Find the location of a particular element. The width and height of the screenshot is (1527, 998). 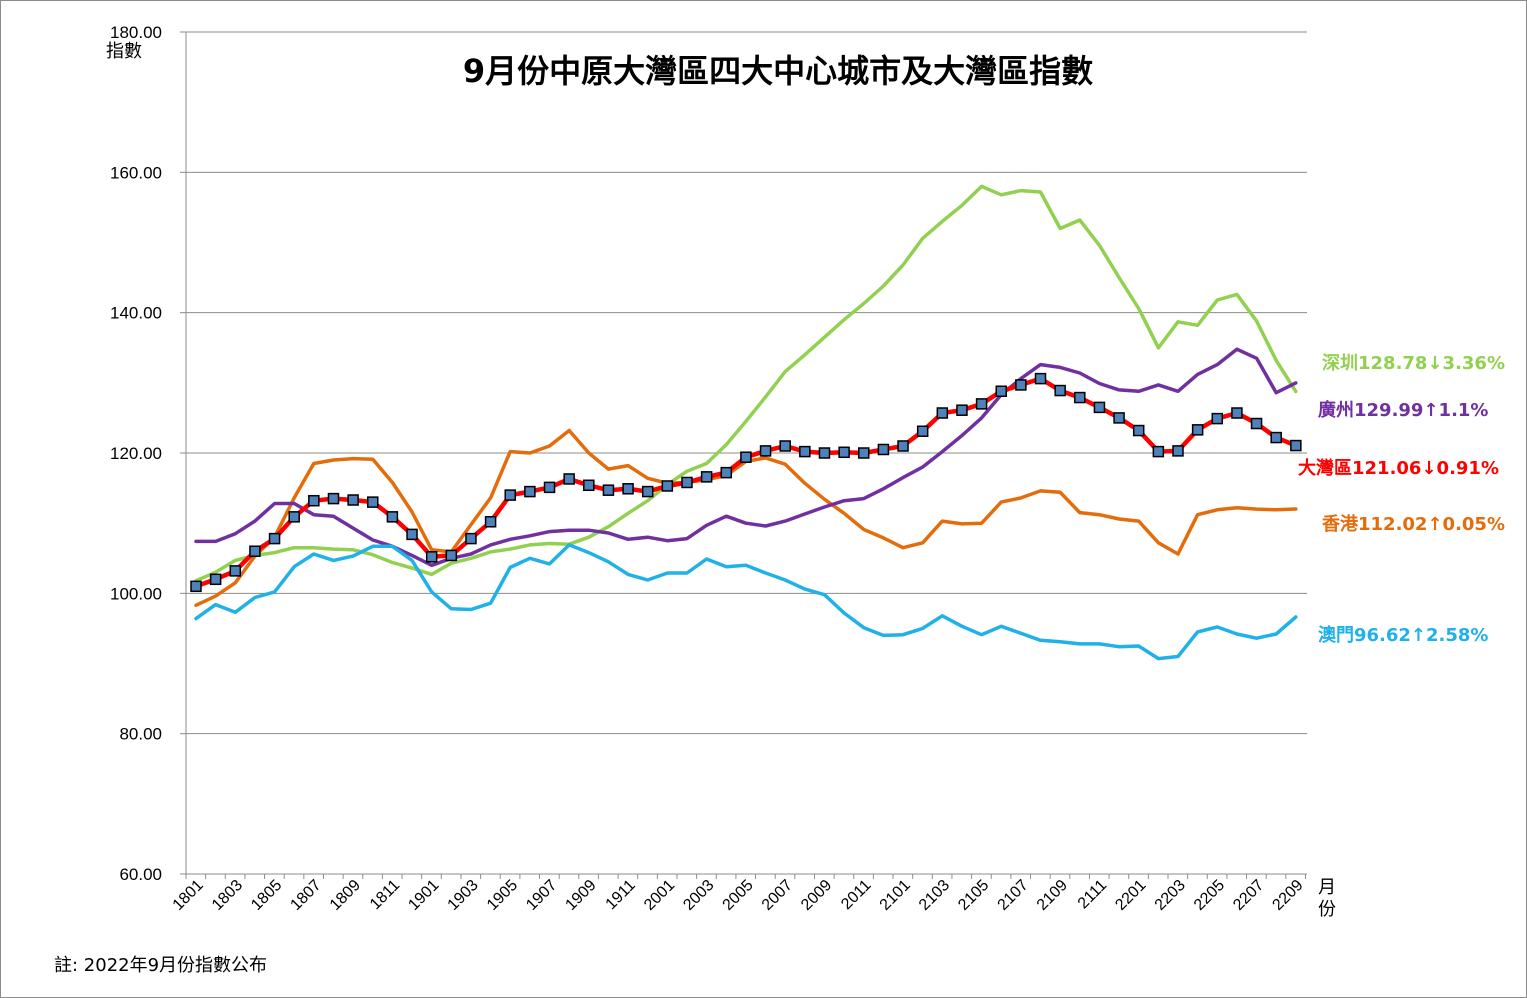

x-tick-label: 2201 is located at coordinates (1130, 895).